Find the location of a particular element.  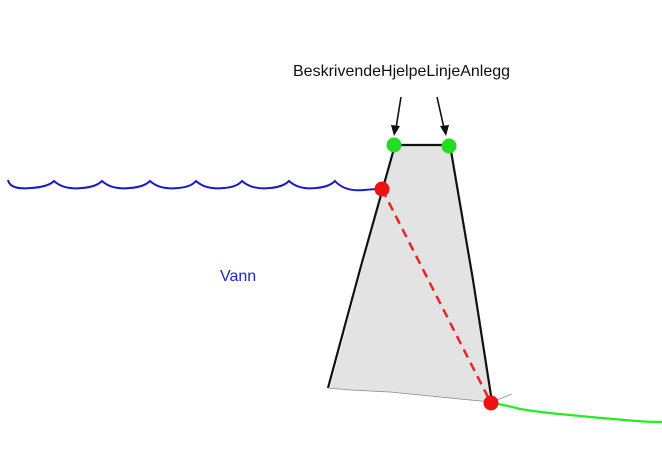

water-surface-line is located at coordinates (195, 185).